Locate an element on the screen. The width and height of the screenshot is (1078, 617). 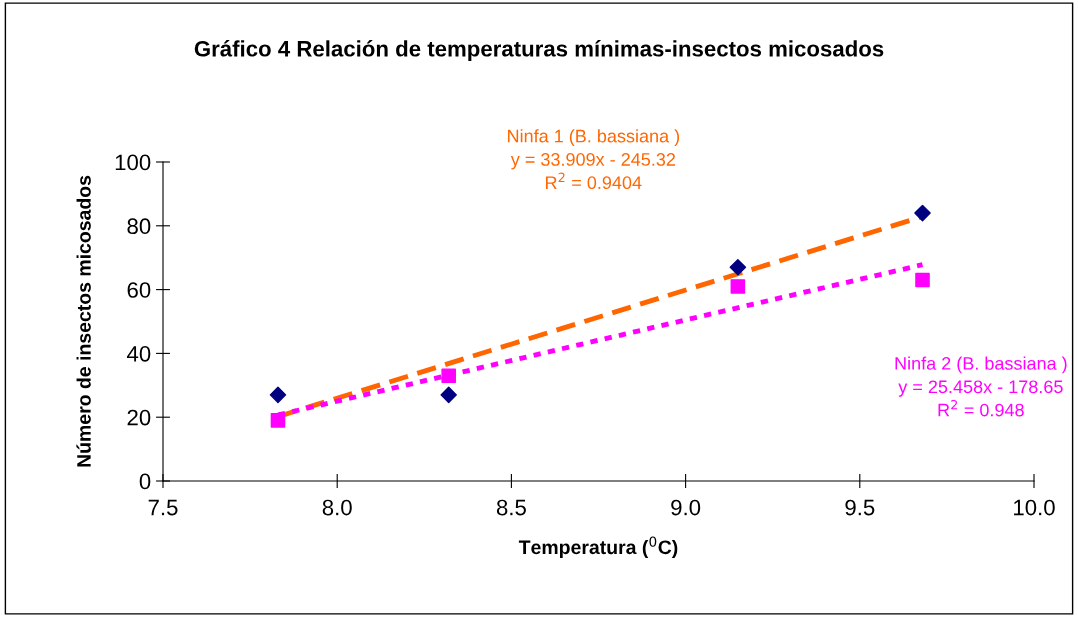
y-tick-label: 0 is located at coordinates (145, 481).